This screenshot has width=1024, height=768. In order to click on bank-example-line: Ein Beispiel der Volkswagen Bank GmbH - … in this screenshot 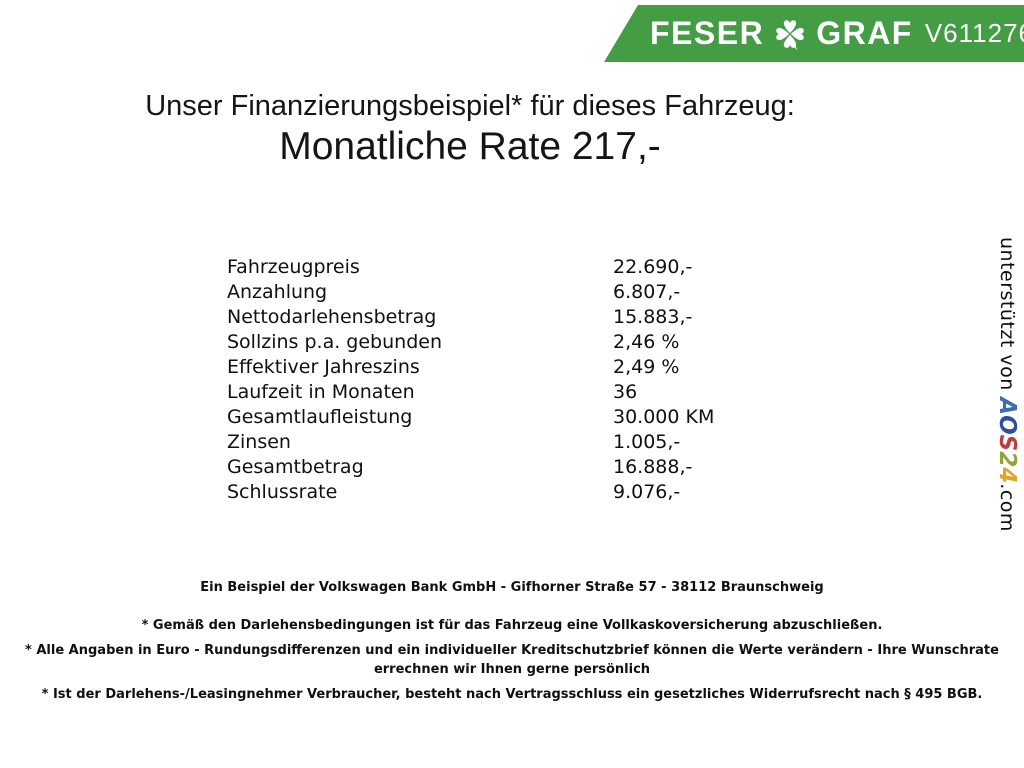, I will do `click(512, 587)`.